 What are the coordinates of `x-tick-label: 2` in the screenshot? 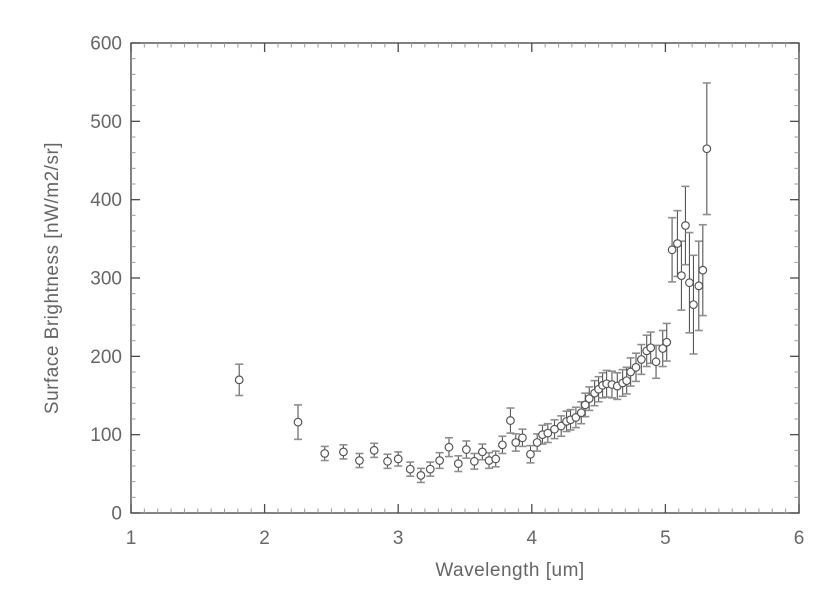 It's located at (264, 538).